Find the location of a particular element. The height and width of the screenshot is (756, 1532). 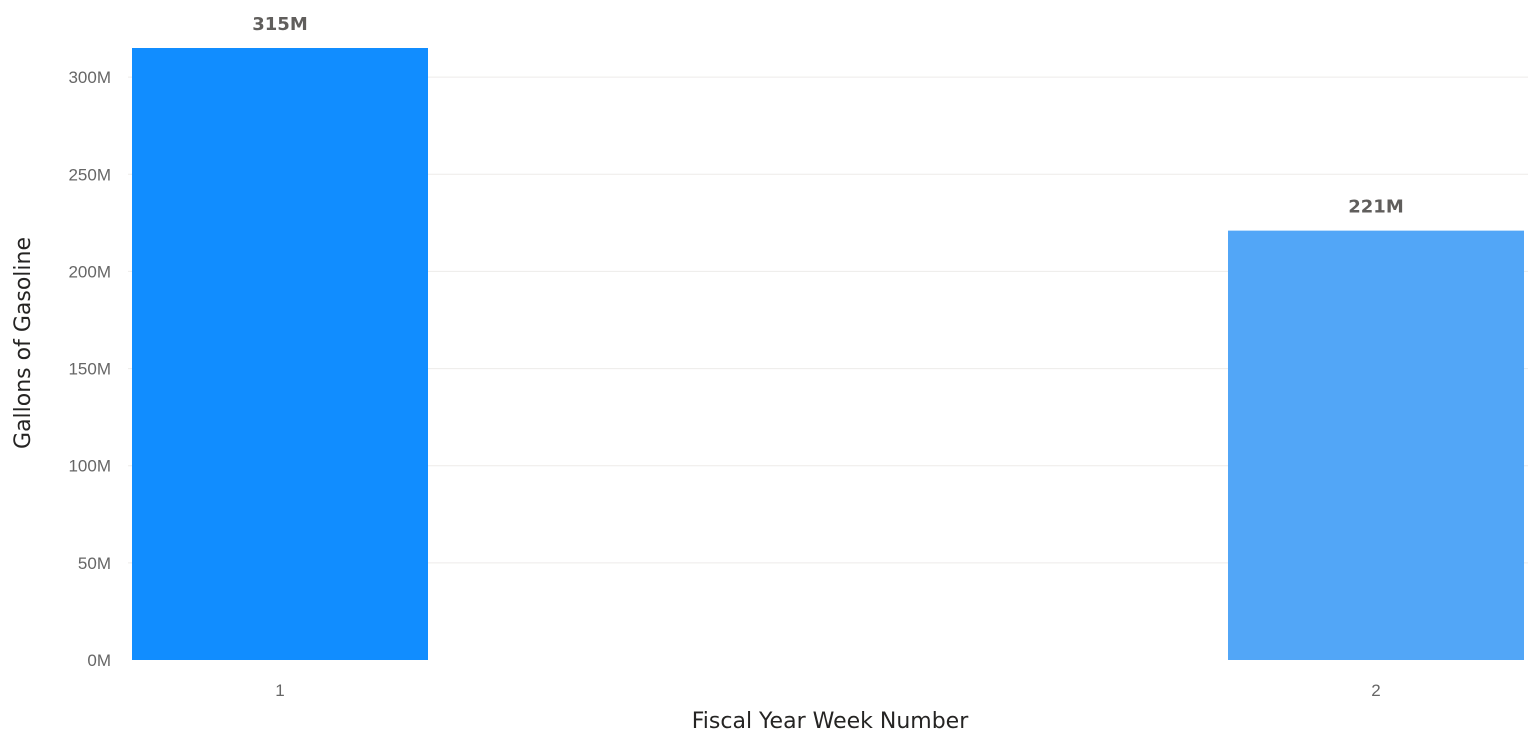

y-tick-label: 150M is located at coordinates (89, 369).